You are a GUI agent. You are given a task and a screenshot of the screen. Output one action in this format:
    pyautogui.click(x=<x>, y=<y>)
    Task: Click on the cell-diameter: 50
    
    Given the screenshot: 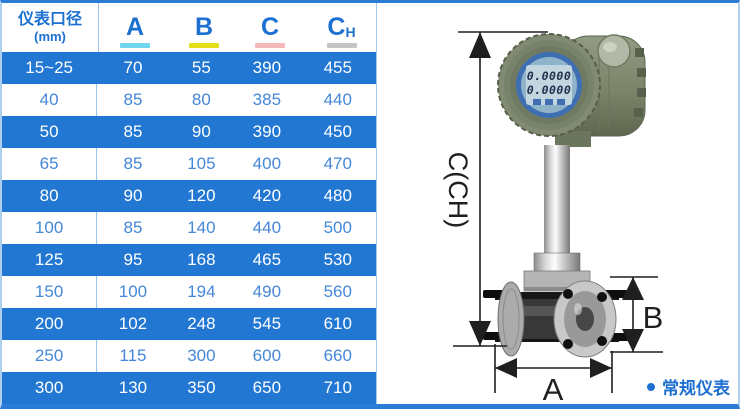 What is the action you would take?
    pyautogui.click(x=49, y=131)
    